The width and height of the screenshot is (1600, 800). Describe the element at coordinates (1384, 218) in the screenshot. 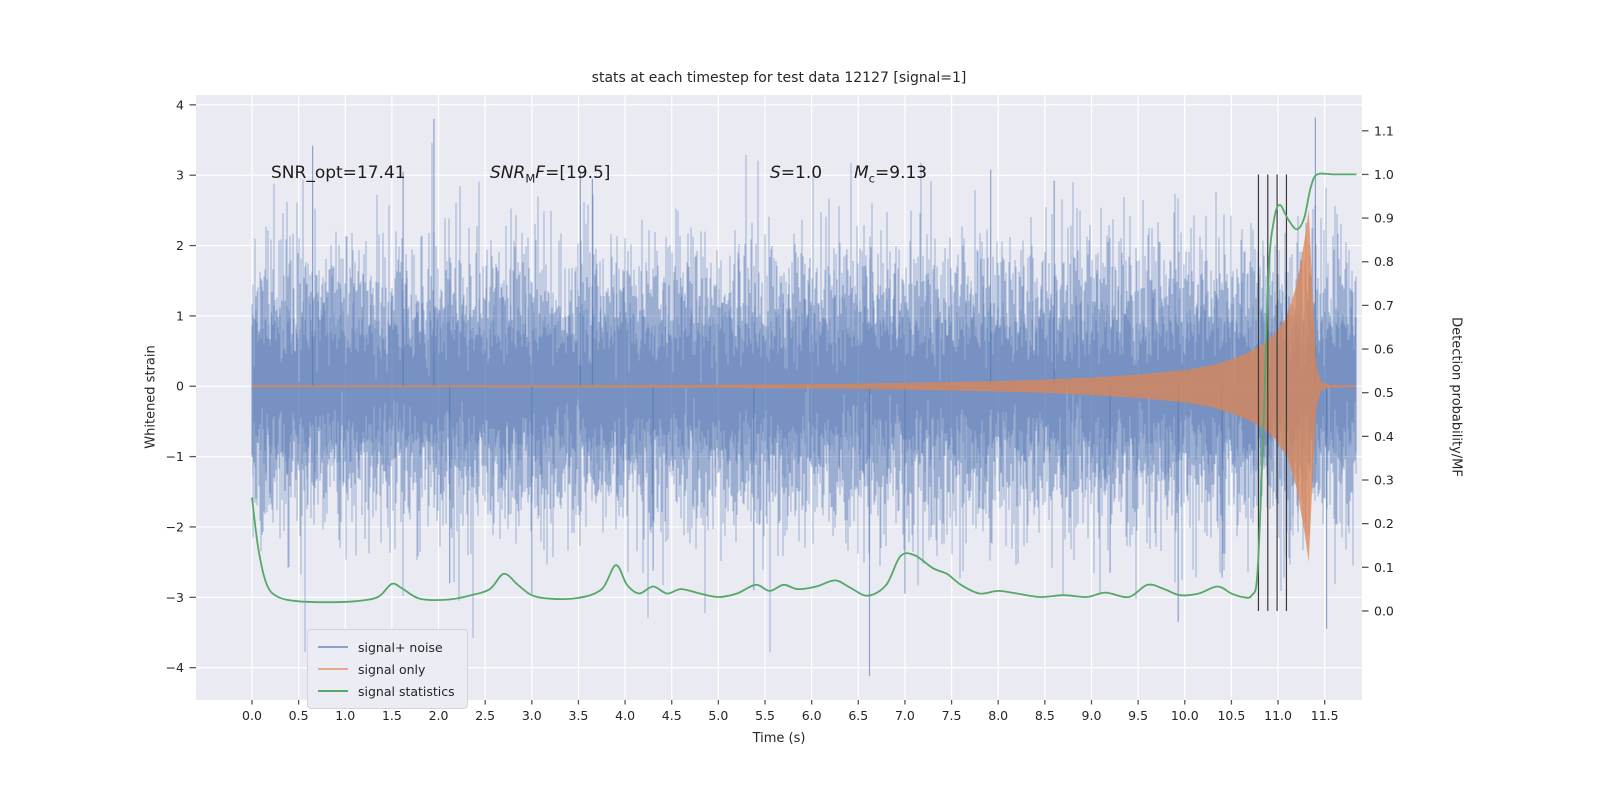

I see `svg-text: 0.9` at that location.